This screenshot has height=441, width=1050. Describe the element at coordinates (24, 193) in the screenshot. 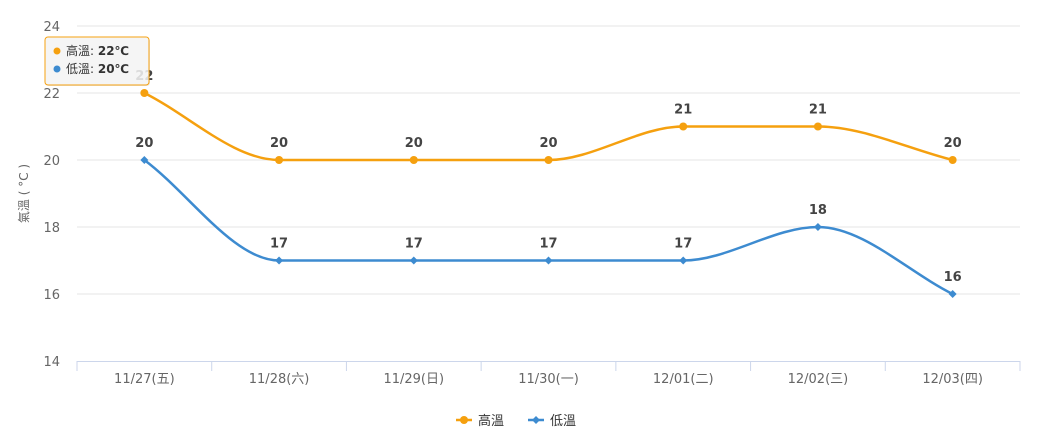

I see `y-axis-title: 氣溫 ( °C )` at that location.